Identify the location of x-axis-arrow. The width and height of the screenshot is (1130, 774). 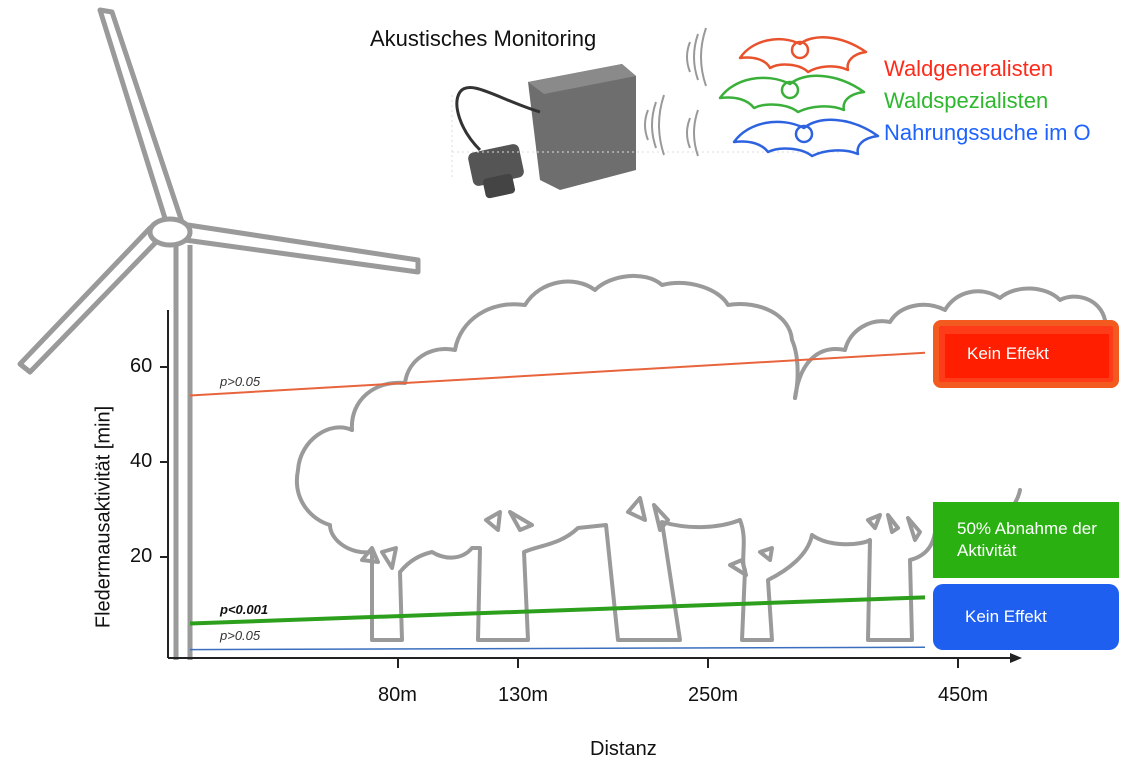
(1016, 658).